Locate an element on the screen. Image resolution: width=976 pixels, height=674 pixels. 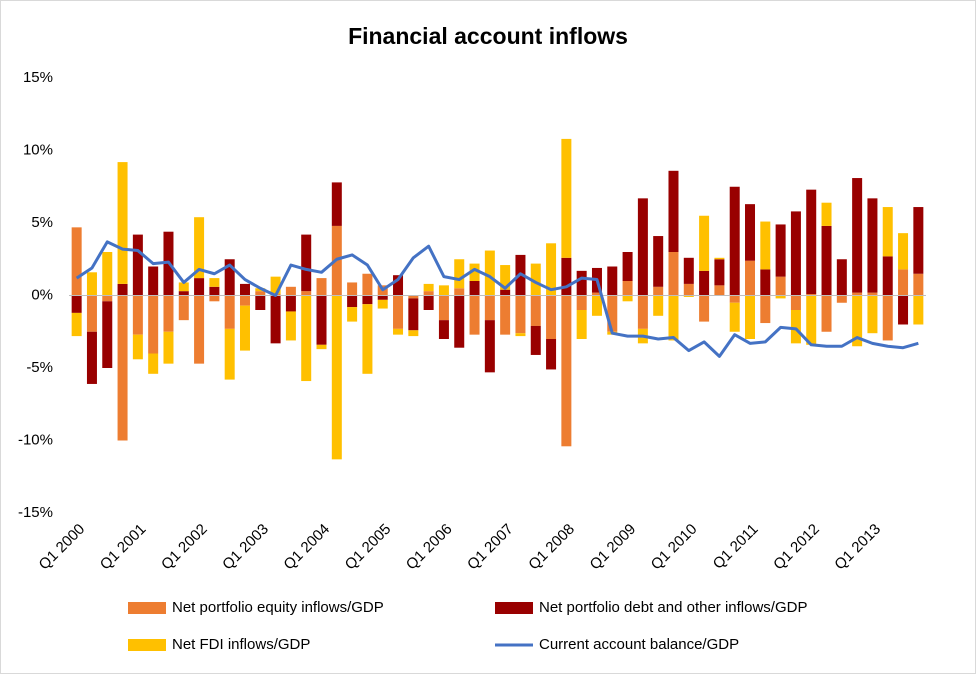
y-tick-label: -15% is located at coordinates (35, 512).